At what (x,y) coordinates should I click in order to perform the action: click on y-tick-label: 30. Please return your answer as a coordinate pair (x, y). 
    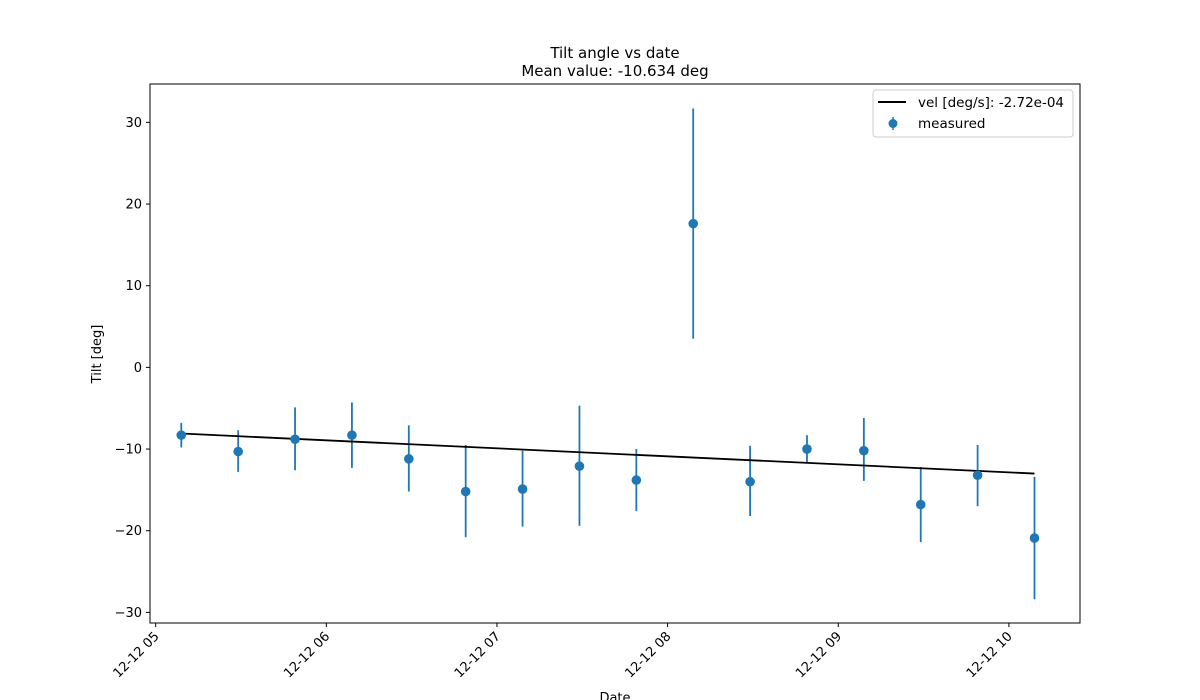
    Looking at the image, I should click on (133, 123).